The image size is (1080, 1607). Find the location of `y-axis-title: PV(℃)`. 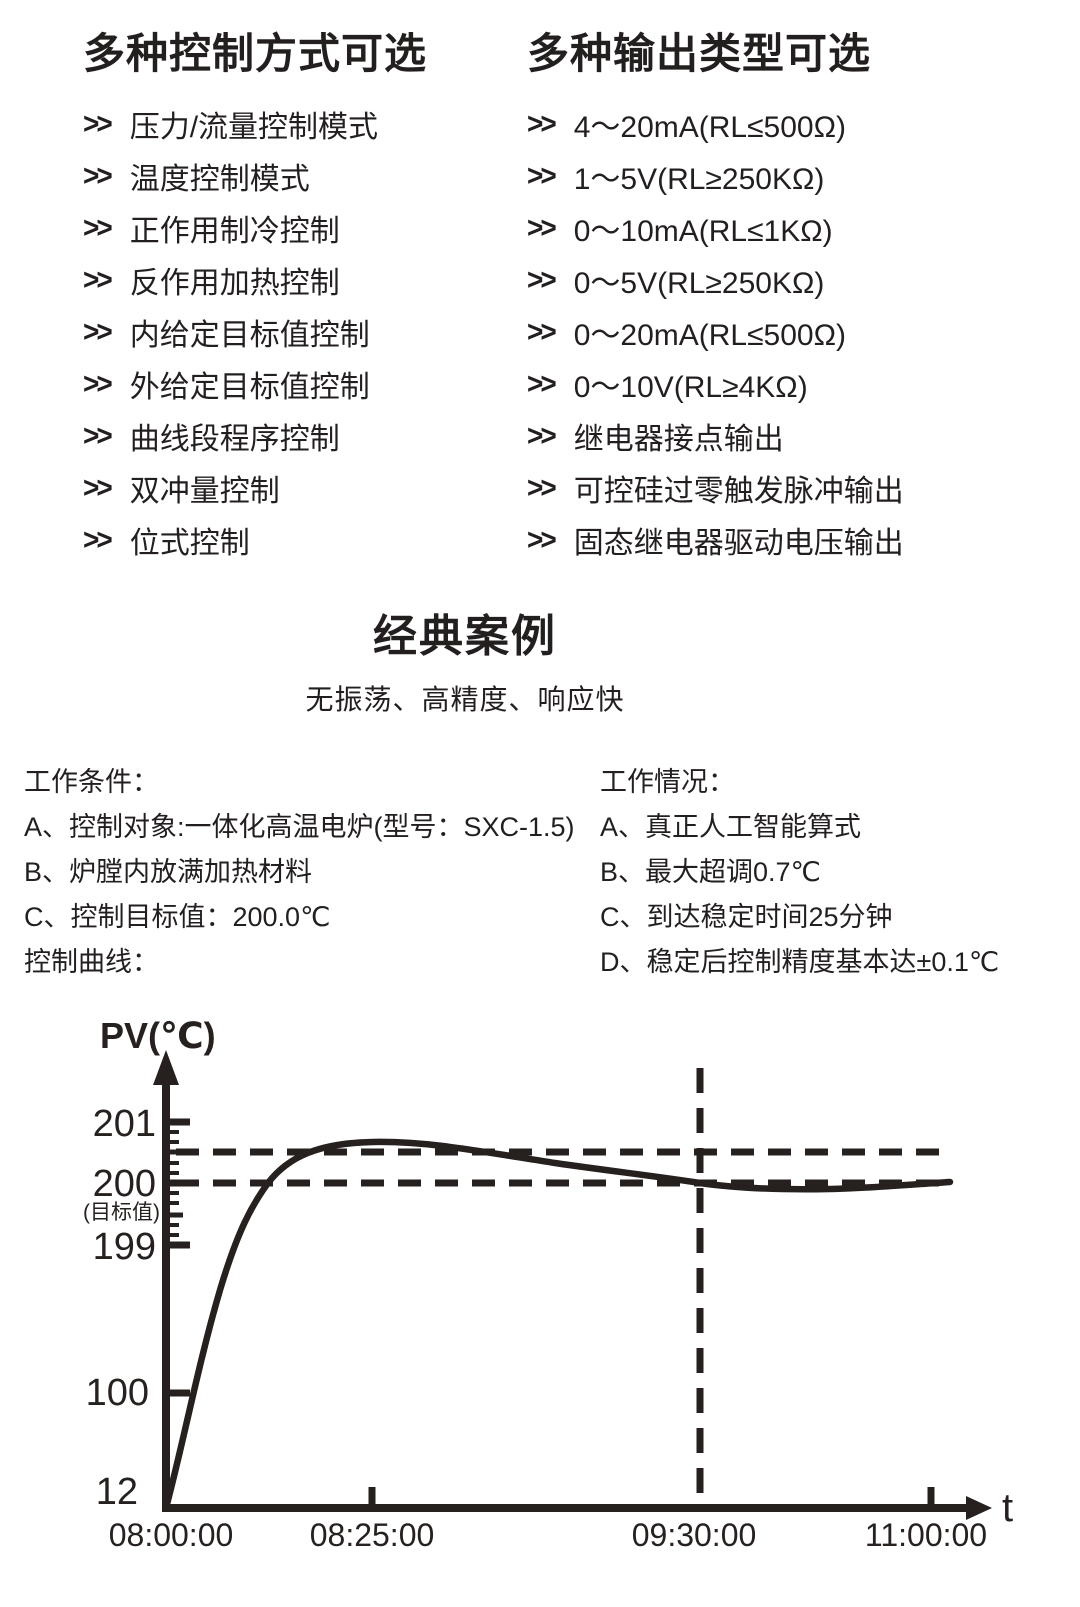

y-axis-title: PV(℃) is located at coordinates (158, 1035).